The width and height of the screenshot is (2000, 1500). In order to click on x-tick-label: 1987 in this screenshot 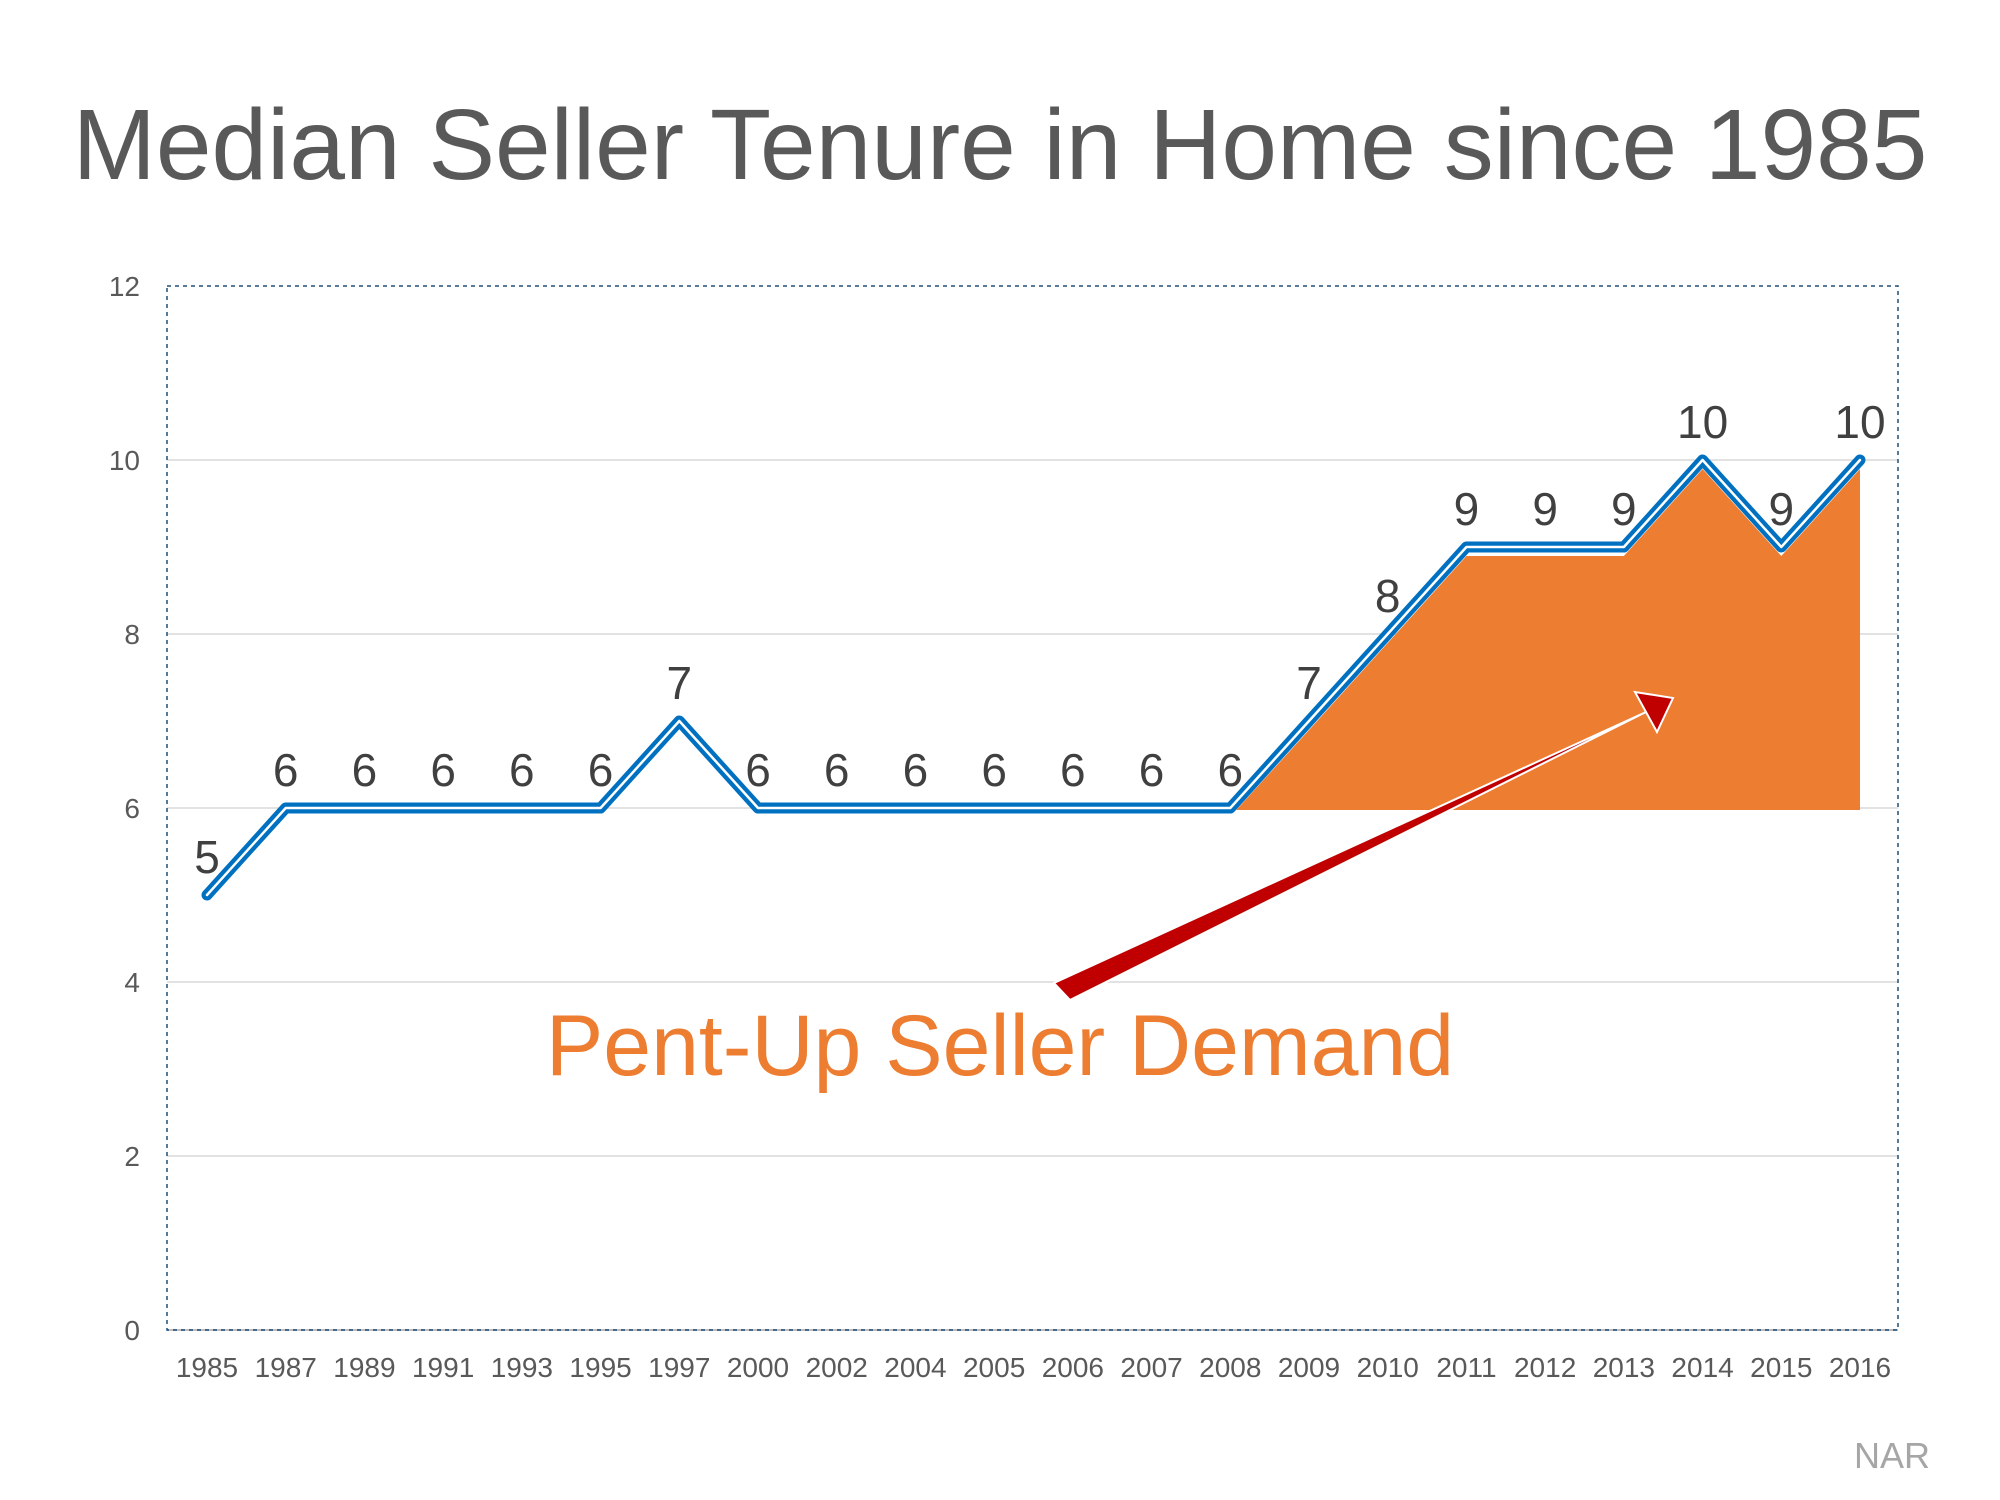, I will do `click(286, 1367)`.